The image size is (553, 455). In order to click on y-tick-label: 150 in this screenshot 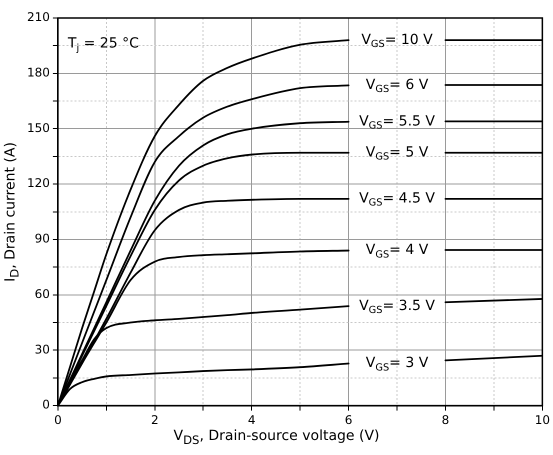, I will do `click(38, 127)`.